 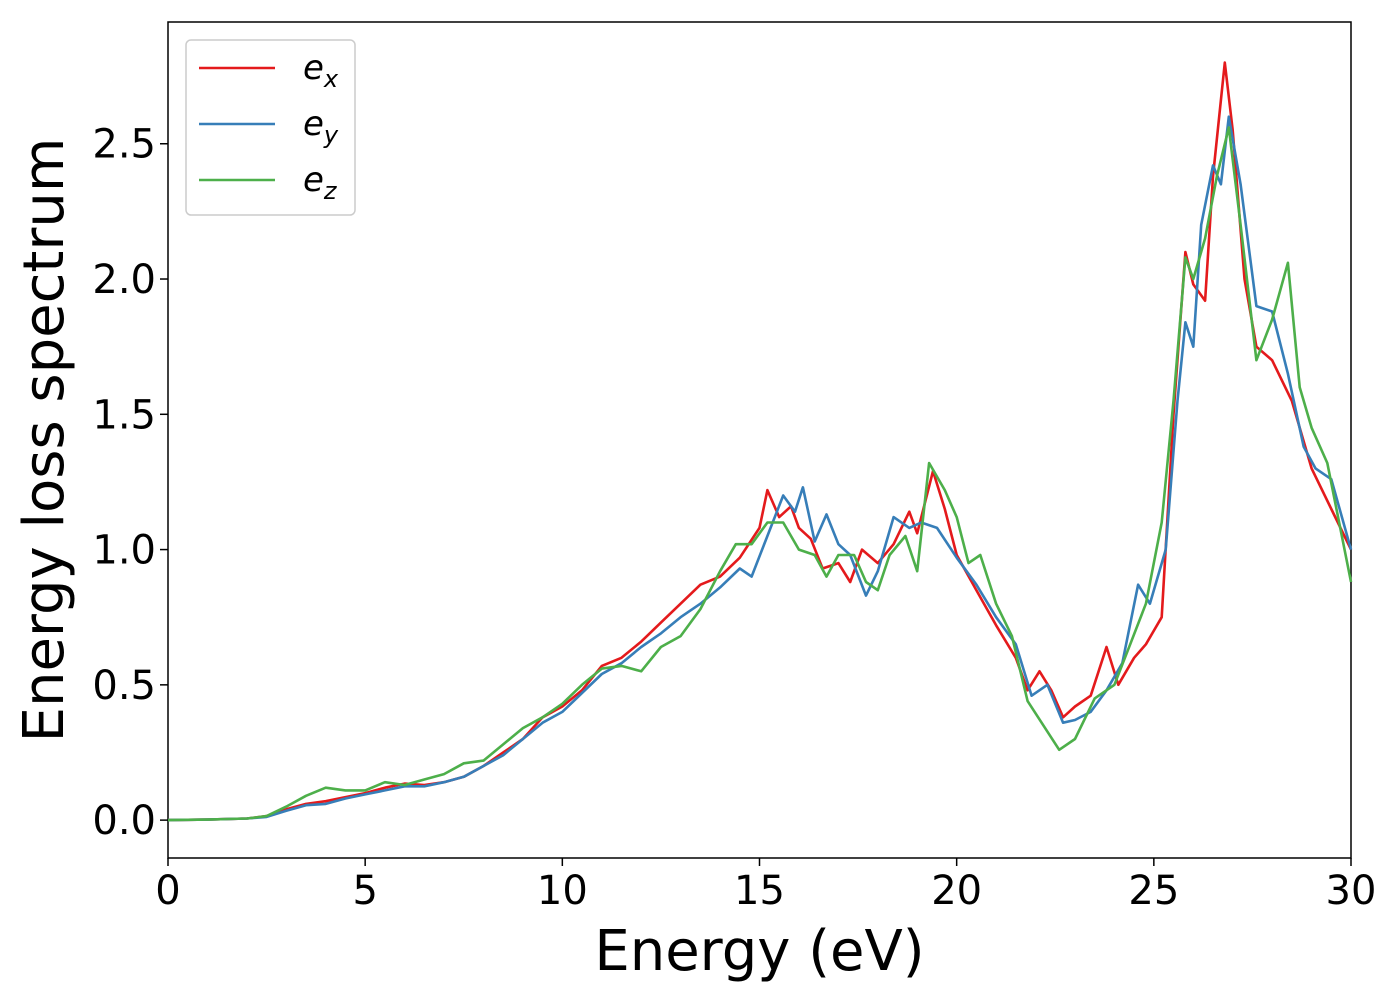 I want to click on y-axis-ticks: 0.0 0.5 1.0 1.5 2.0 2.5, so click(x=130, y=483).